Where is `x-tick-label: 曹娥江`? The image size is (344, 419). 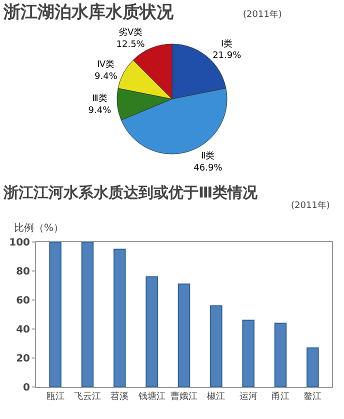 x-tick-label: 曹娥江 is located at coordinates (184, 396).